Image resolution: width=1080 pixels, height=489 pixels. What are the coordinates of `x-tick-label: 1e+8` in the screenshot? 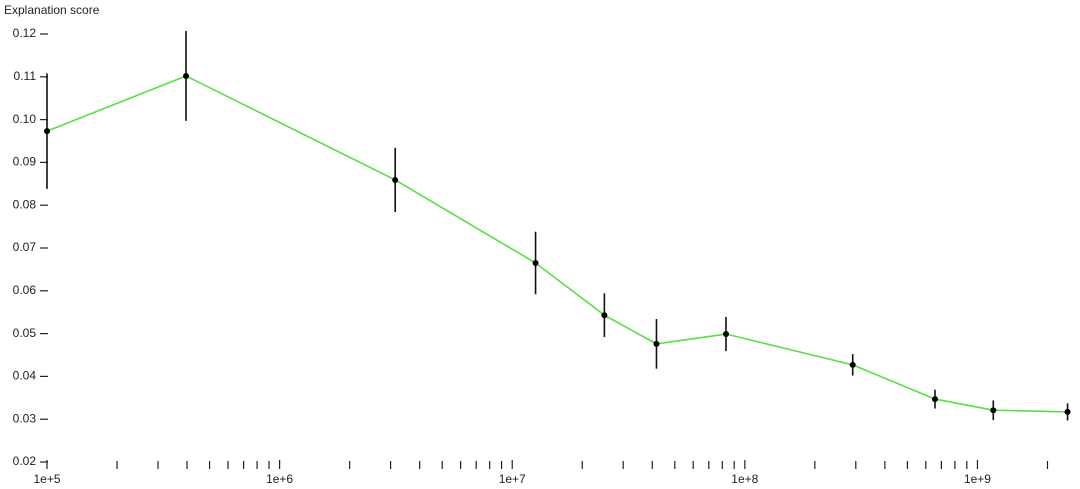 It's located at (744, 479).